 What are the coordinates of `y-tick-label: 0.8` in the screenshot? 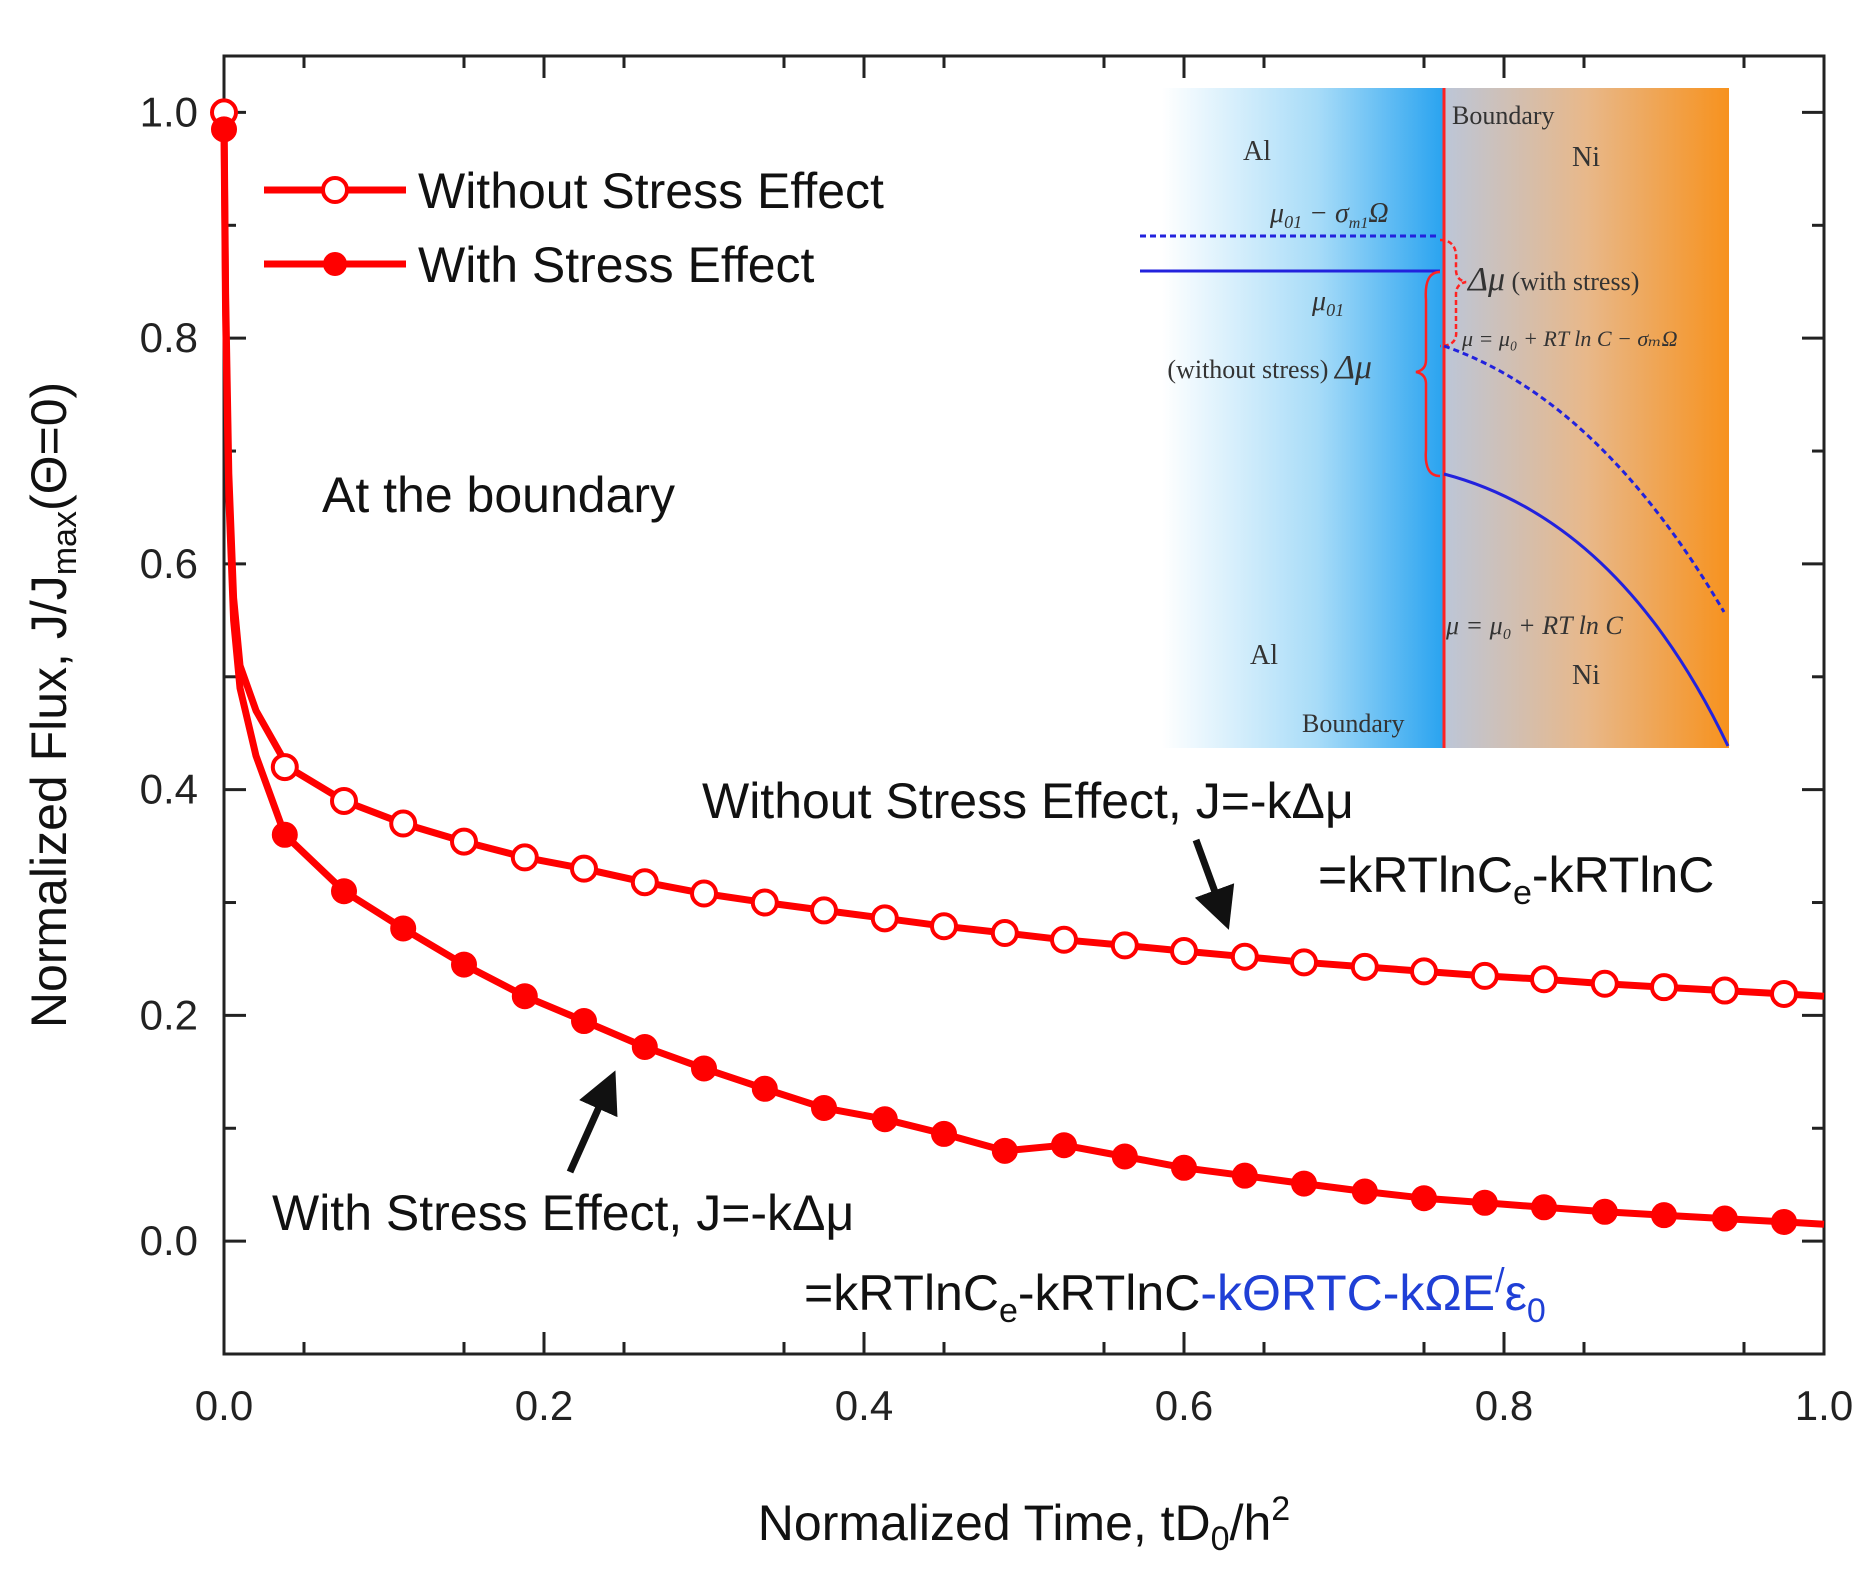 It's located at (169, 337).